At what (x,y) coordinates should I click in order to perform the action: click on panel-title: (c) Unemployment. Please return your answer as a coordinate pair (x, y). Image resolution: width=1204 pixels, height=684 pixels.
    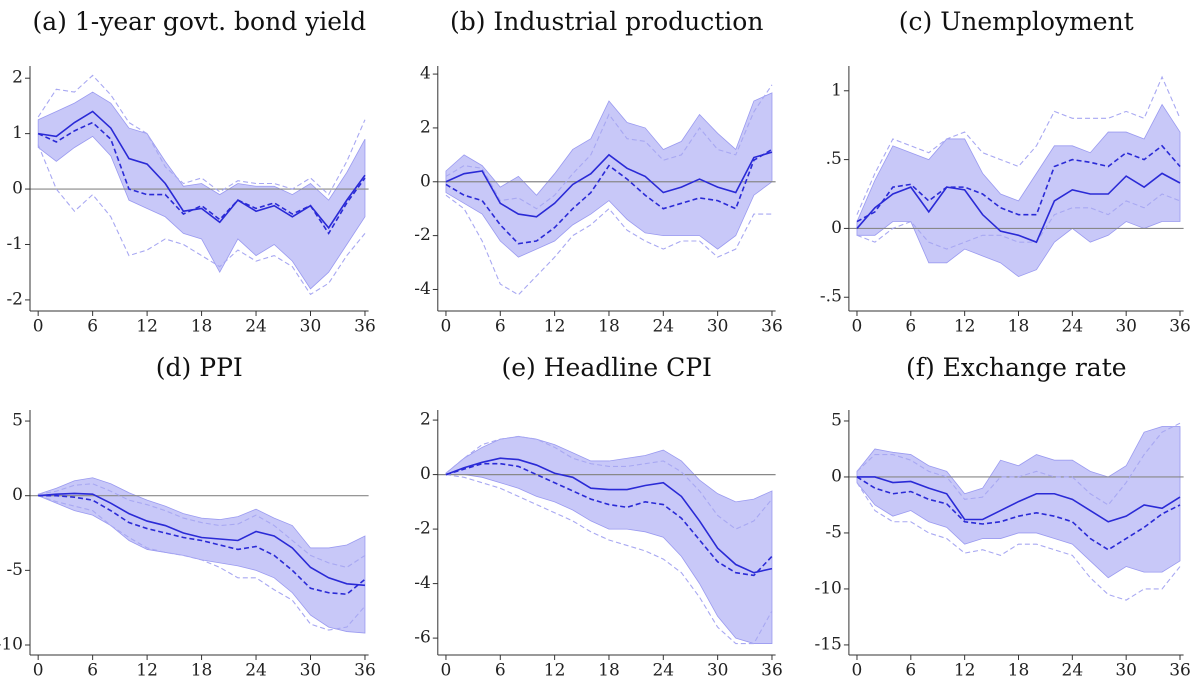
    Looking at the image, I should click on (1016, 21).